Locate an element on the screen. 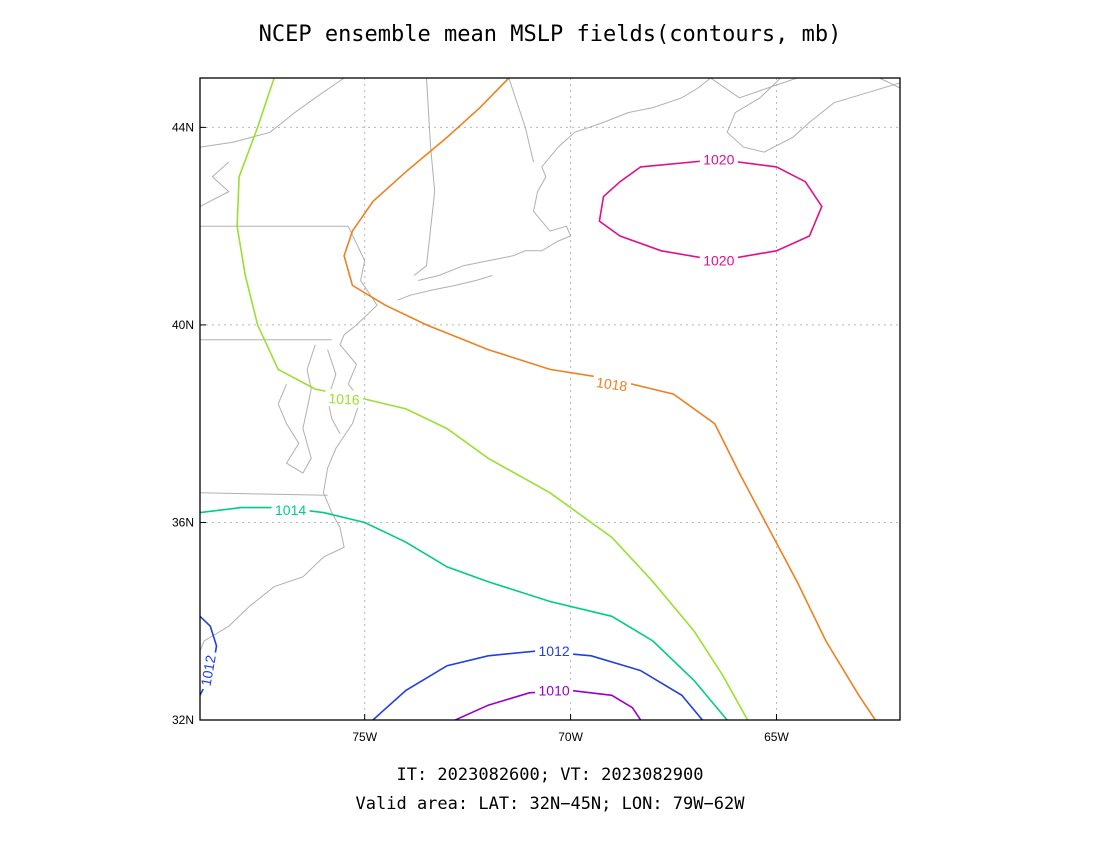 This screenshot has height=850, width=1100. y-tick-label: 40N is located at coordinates (183, 325).